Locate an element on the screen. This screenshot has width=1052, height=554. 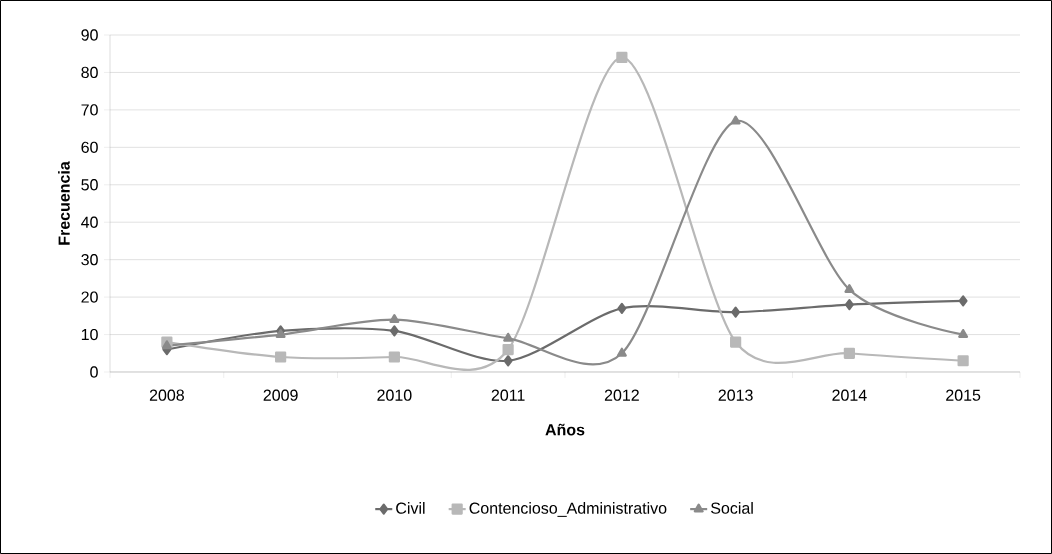
y-tick-label: 10 is located at coordinates (89, 334).